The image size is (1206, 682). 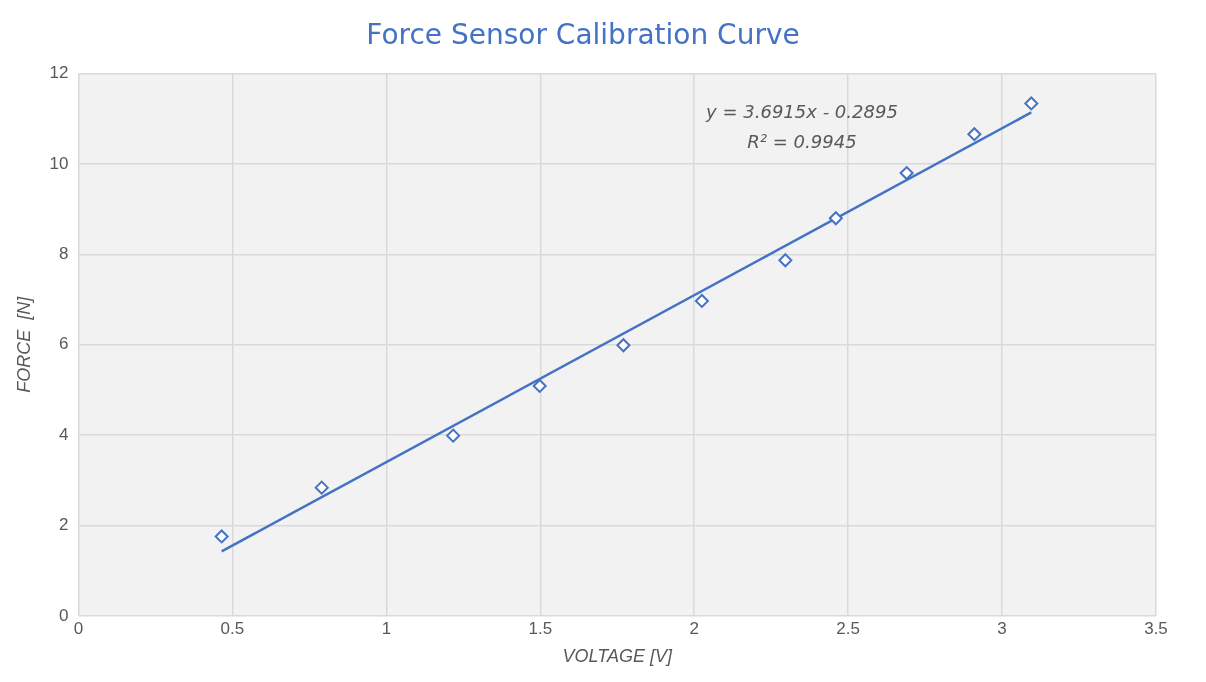 What do you see at coordinates (64, 254) in the screenshot?
I see `y-tick-label: 8` at bounding box center [64, 254].